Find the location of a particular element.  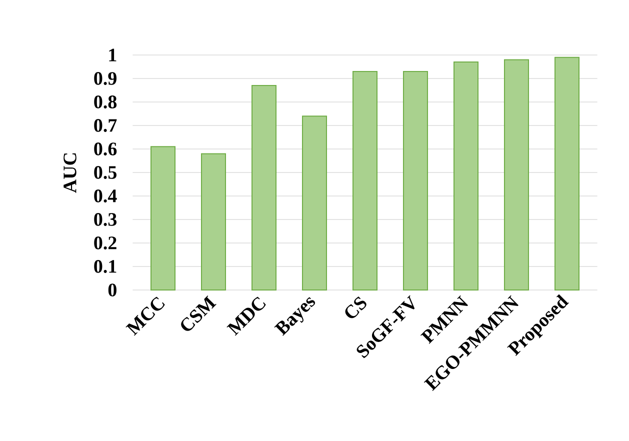

y-tick-label: 0.8 is located at coordinates (105, 102).